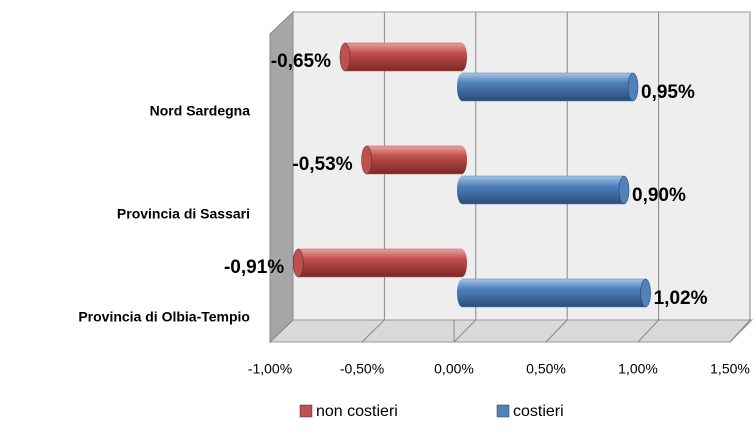  I want to click on value-label: -0,91%, so click(254, 267).